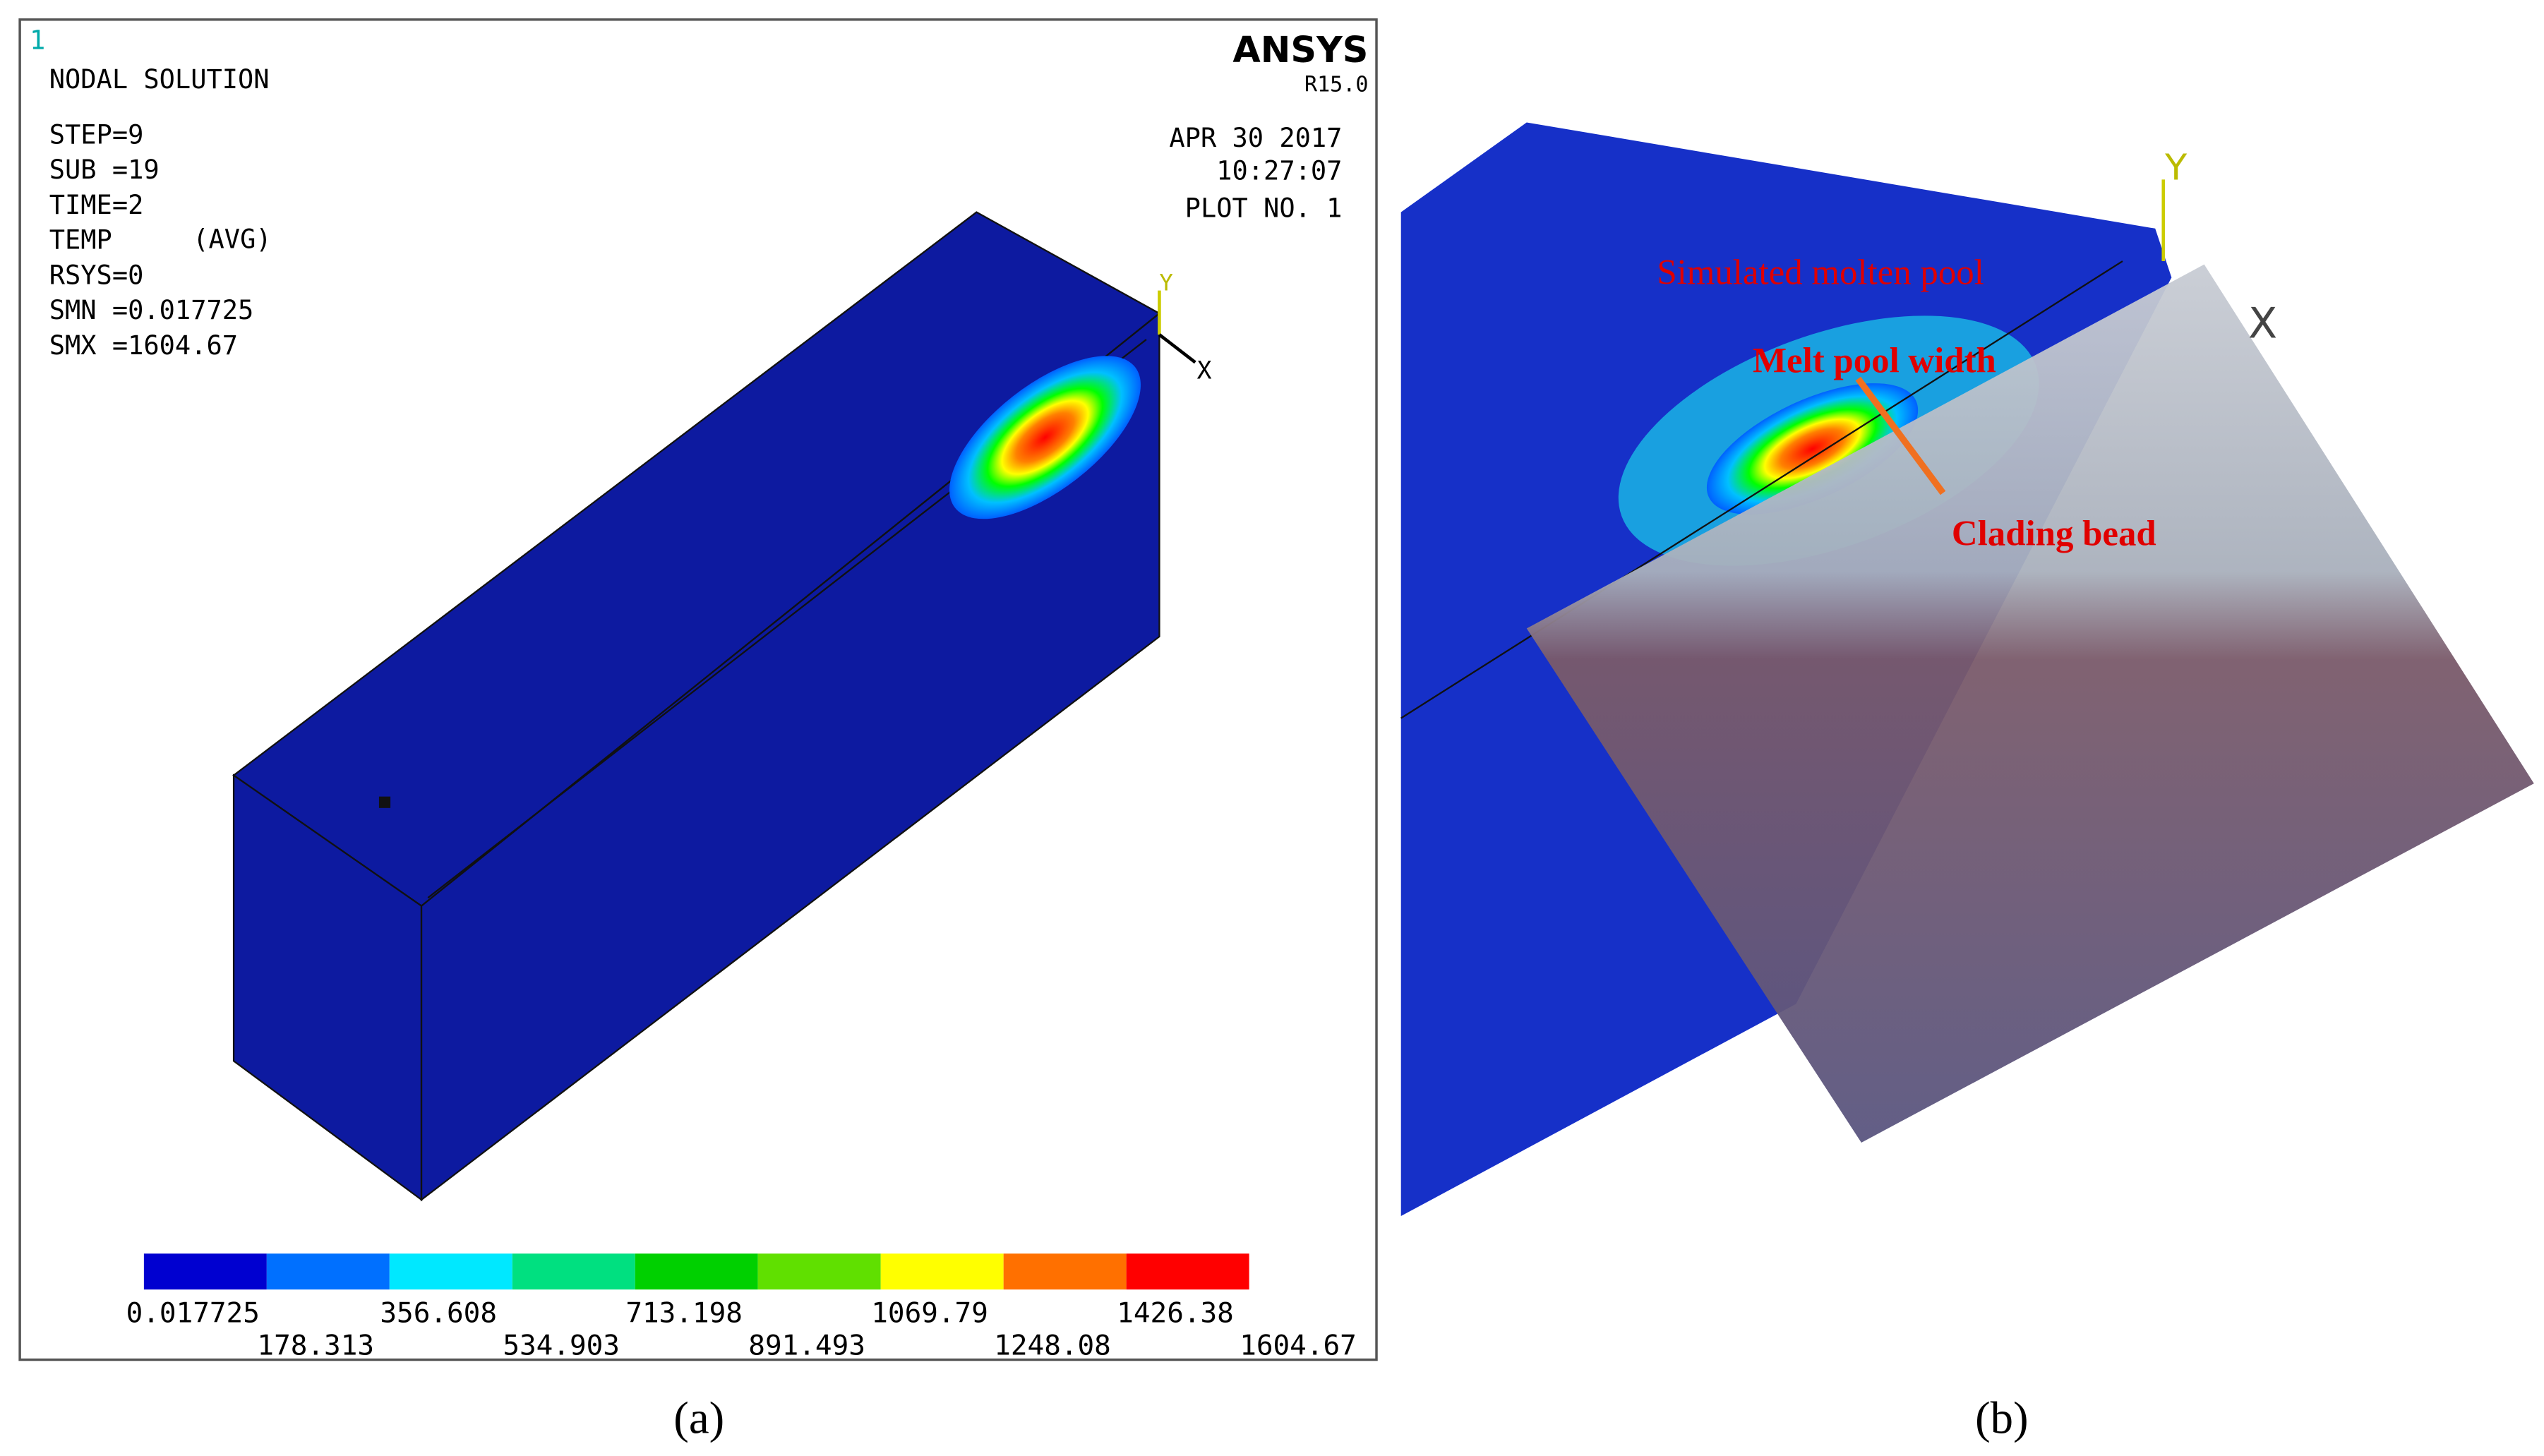 This screenshot has width=2544, height=1456. What do you see at coordinates (160, 79) in the screenshot?
I see `title: NODAL SOLUTION` at bounding box center [160, 79].